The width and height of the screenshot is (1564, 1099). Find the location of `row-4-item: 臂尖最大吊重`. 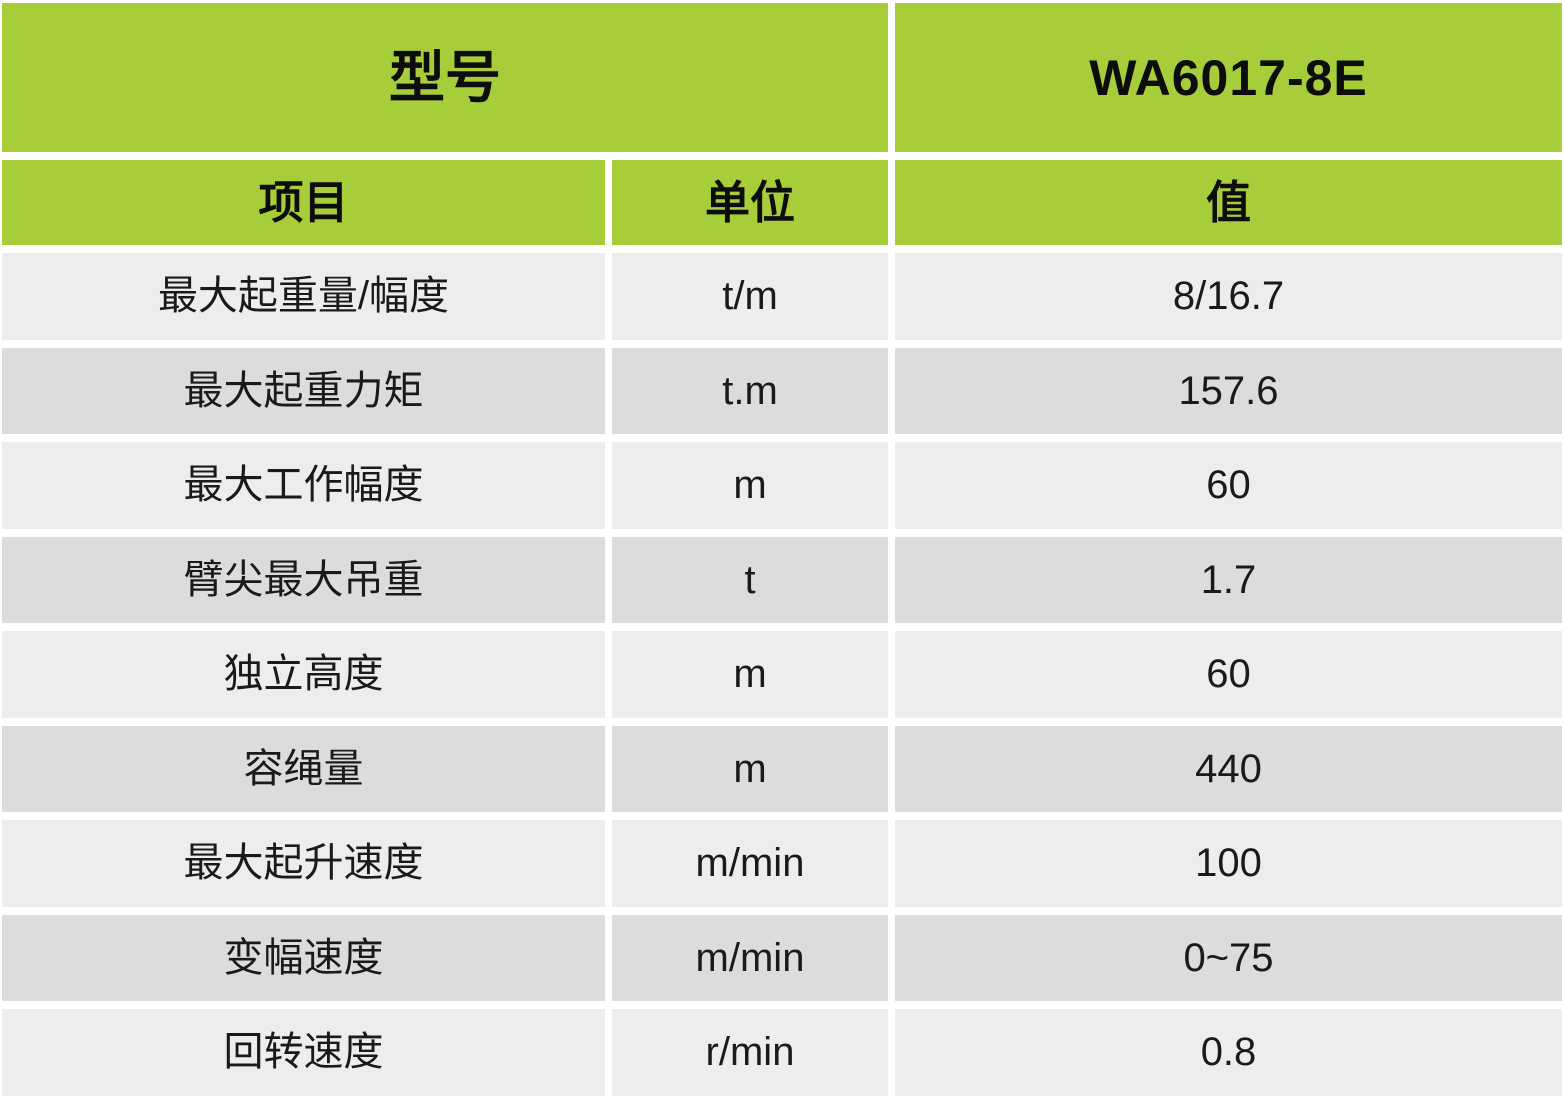

row-4-item: 臂尖最大吊重 is located at coordinates (303, 579).